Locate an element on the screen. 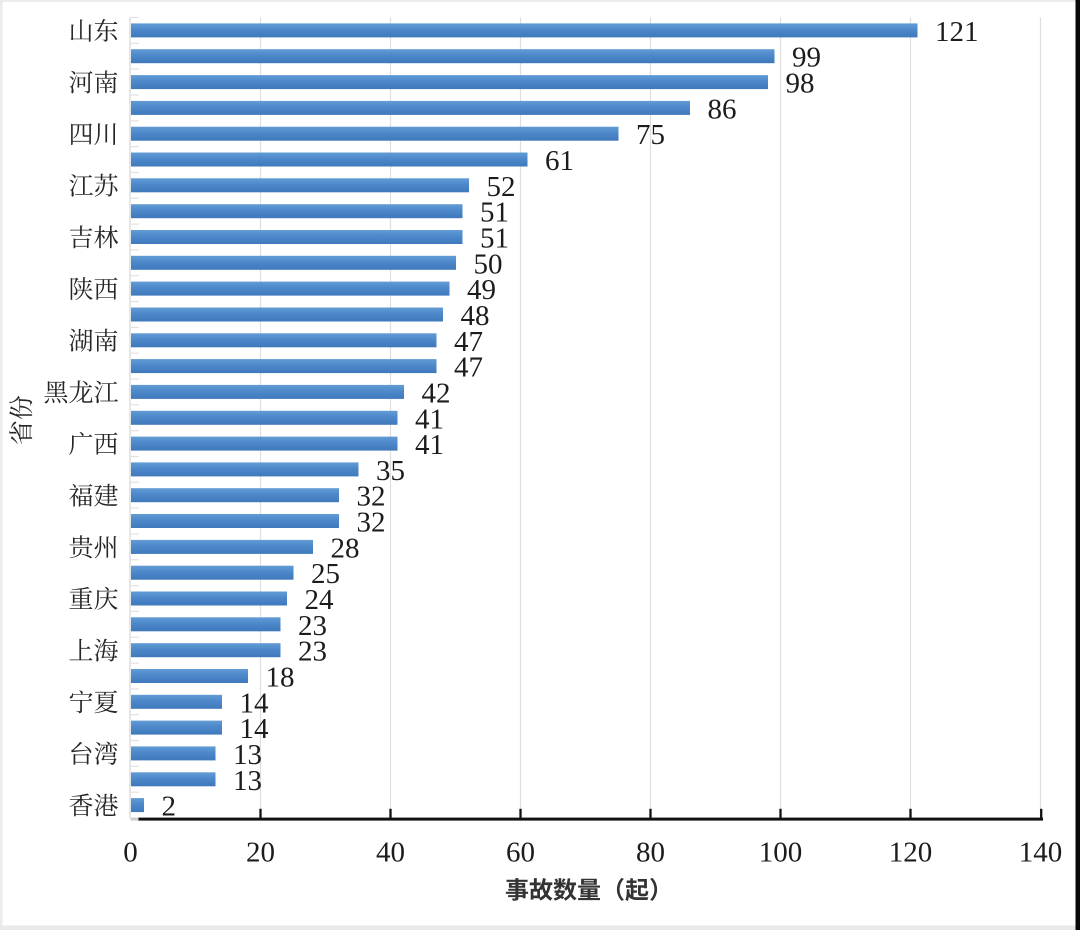 The width and height of the screenshot is (1080, 930). svg-text: 25 is located at coordinates (325, 574).